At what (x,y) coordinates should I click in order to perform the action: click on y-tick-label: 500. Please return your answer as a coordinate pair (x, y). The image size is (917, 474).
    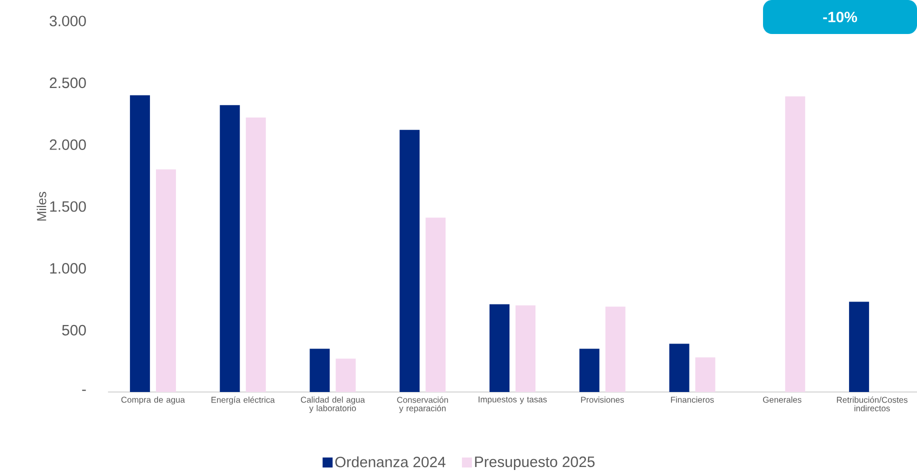
    Looking at the image, I should click on (74, 330).